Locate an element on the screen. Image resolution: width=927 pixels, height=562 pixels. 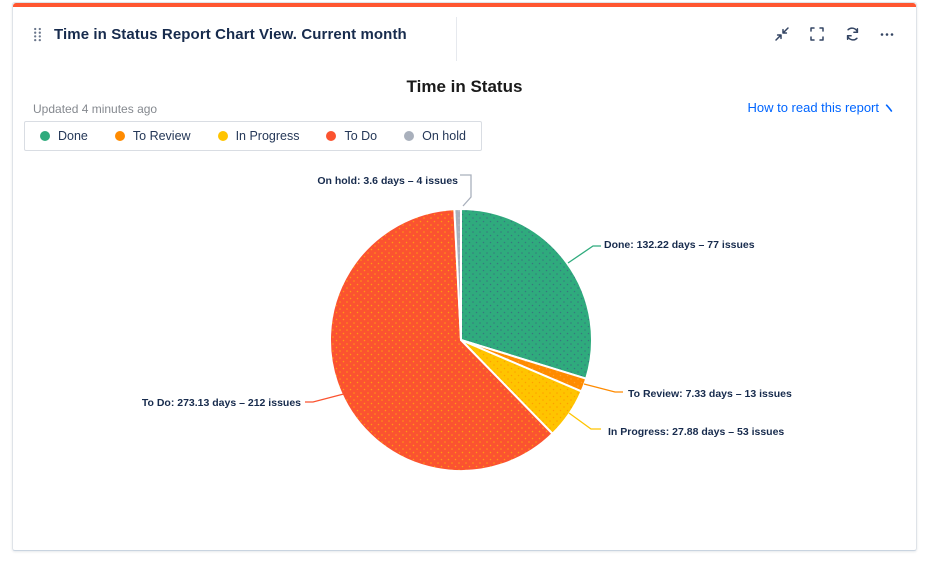
slice-label-to-review: To Review: 7.33 days – 13 issues is located at coordinates (710, 394).